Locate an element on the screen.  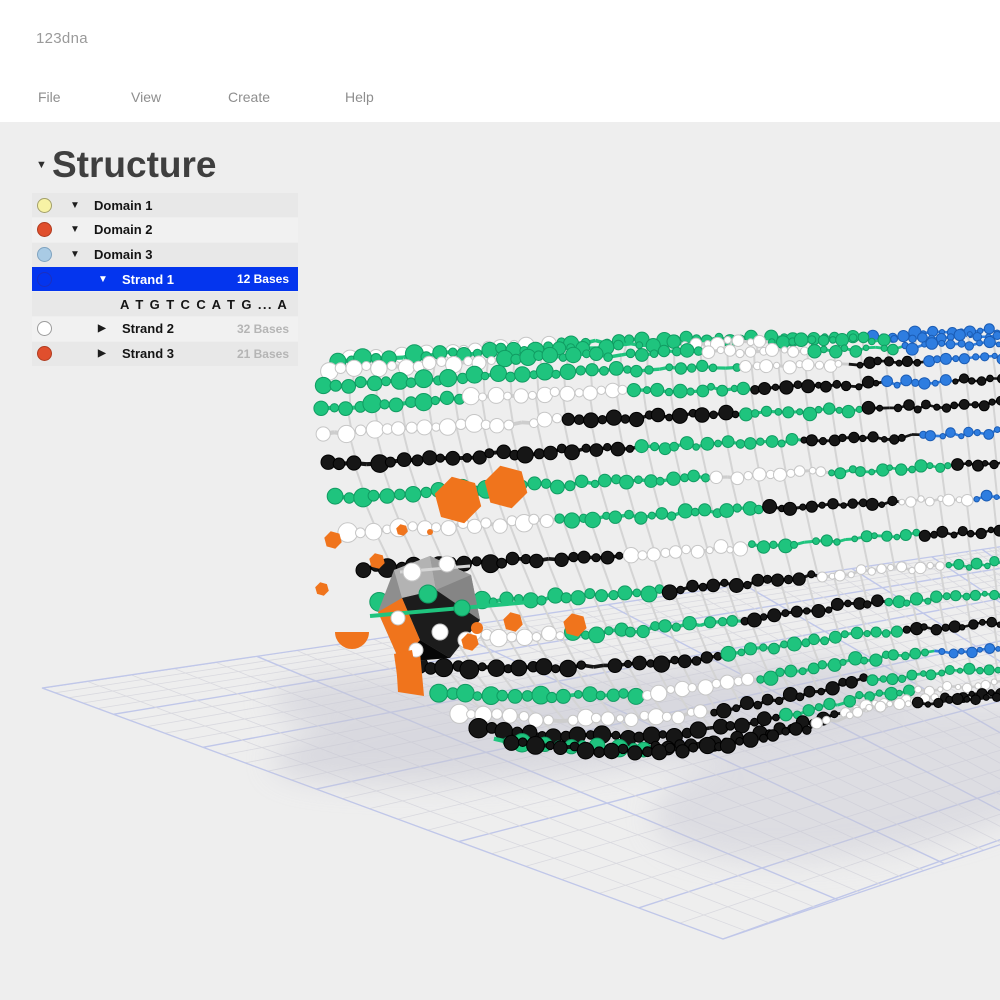
tree-row-domain-3: ▼ Domain 3 is located at coordinates (165, 254).